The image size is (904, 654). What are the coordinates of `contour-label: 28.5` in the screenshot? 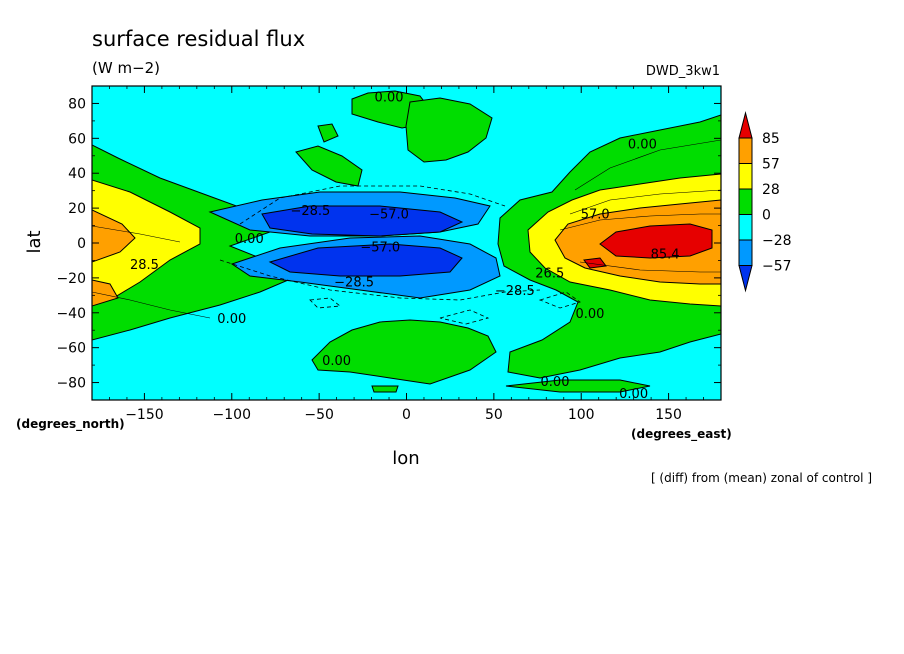 It's located at (144, 265).